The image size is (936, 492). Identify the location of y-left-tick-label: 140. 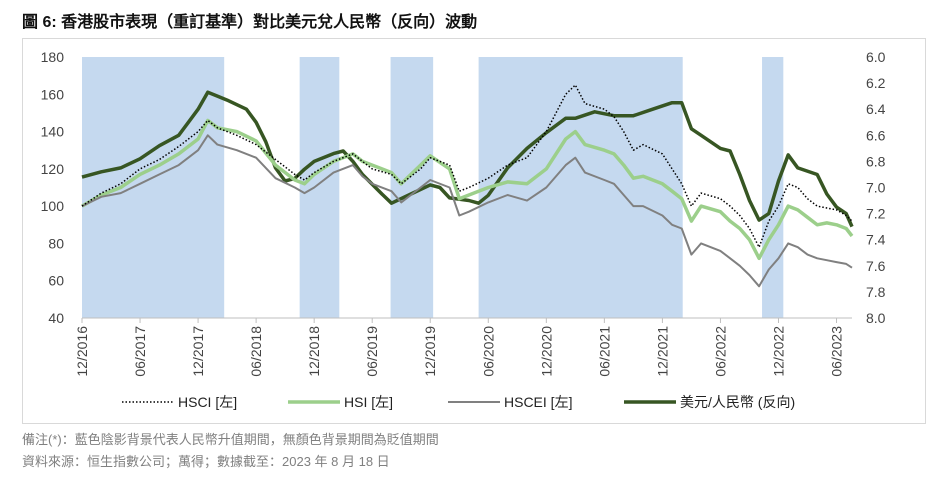
(53, 132).